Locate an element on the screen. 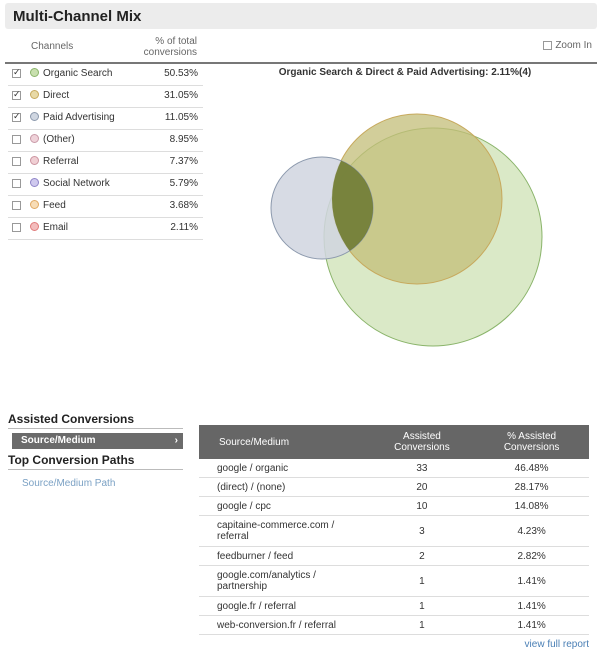 The width and height of the screenshot is (600, 656). table-row: google.fr / referral 1 1.41% is located at coordinates (394, 606).